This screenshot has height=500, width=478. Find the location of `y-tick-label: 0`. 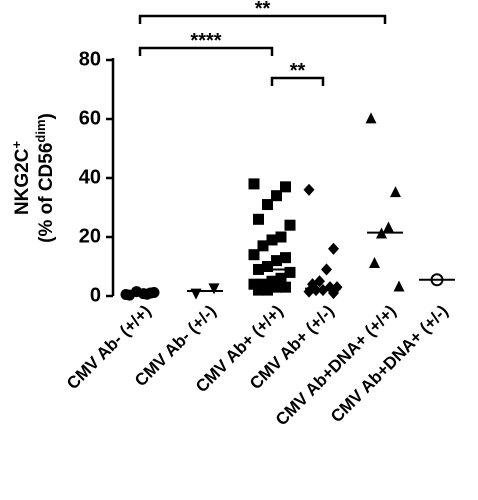

y-tick-label: 0 is located at coordinates (95, 295).